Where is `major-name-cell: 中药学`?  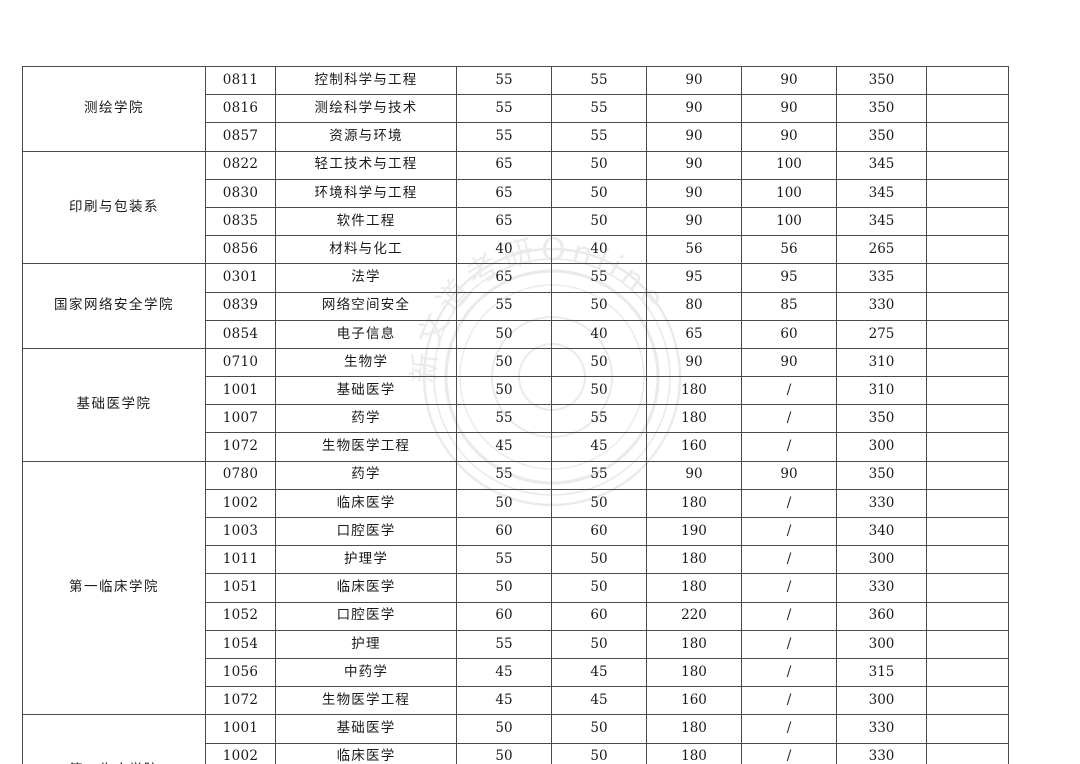 major-name-cell: 中药学 is located at coordinates (366, 672).